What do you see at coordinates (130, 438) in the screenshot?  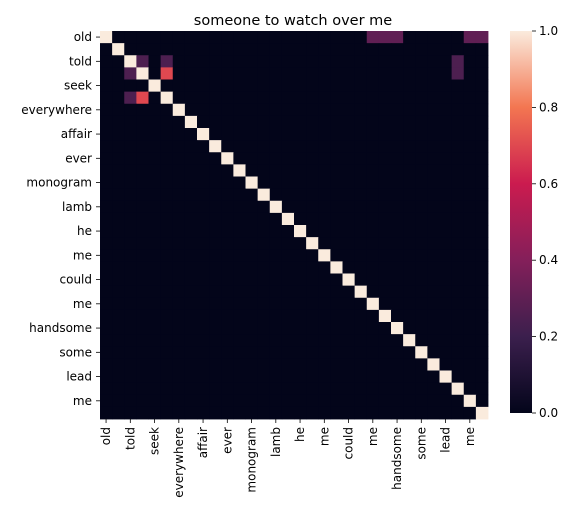 I see `x-tick-label: told` at bounding box center [130, 438].